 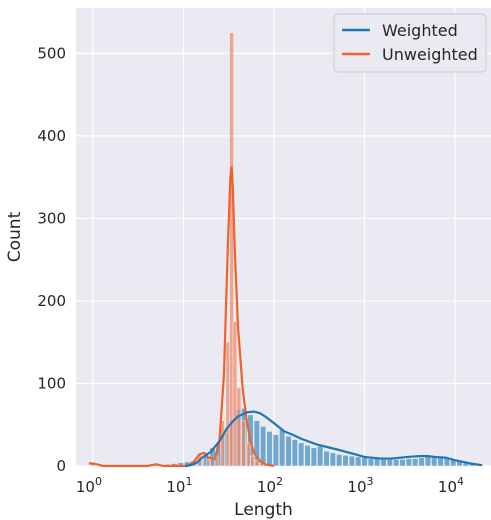 What do you see at coordinates (410, 43) in the screenshot?
I see `legend-box` at bounding box center [410, 43].